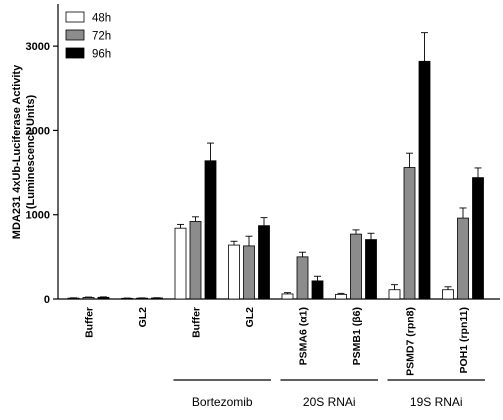  Describe the element at coordinates (38, 216) in the screenshot. I see `y-tick-label: 1000` at that location.